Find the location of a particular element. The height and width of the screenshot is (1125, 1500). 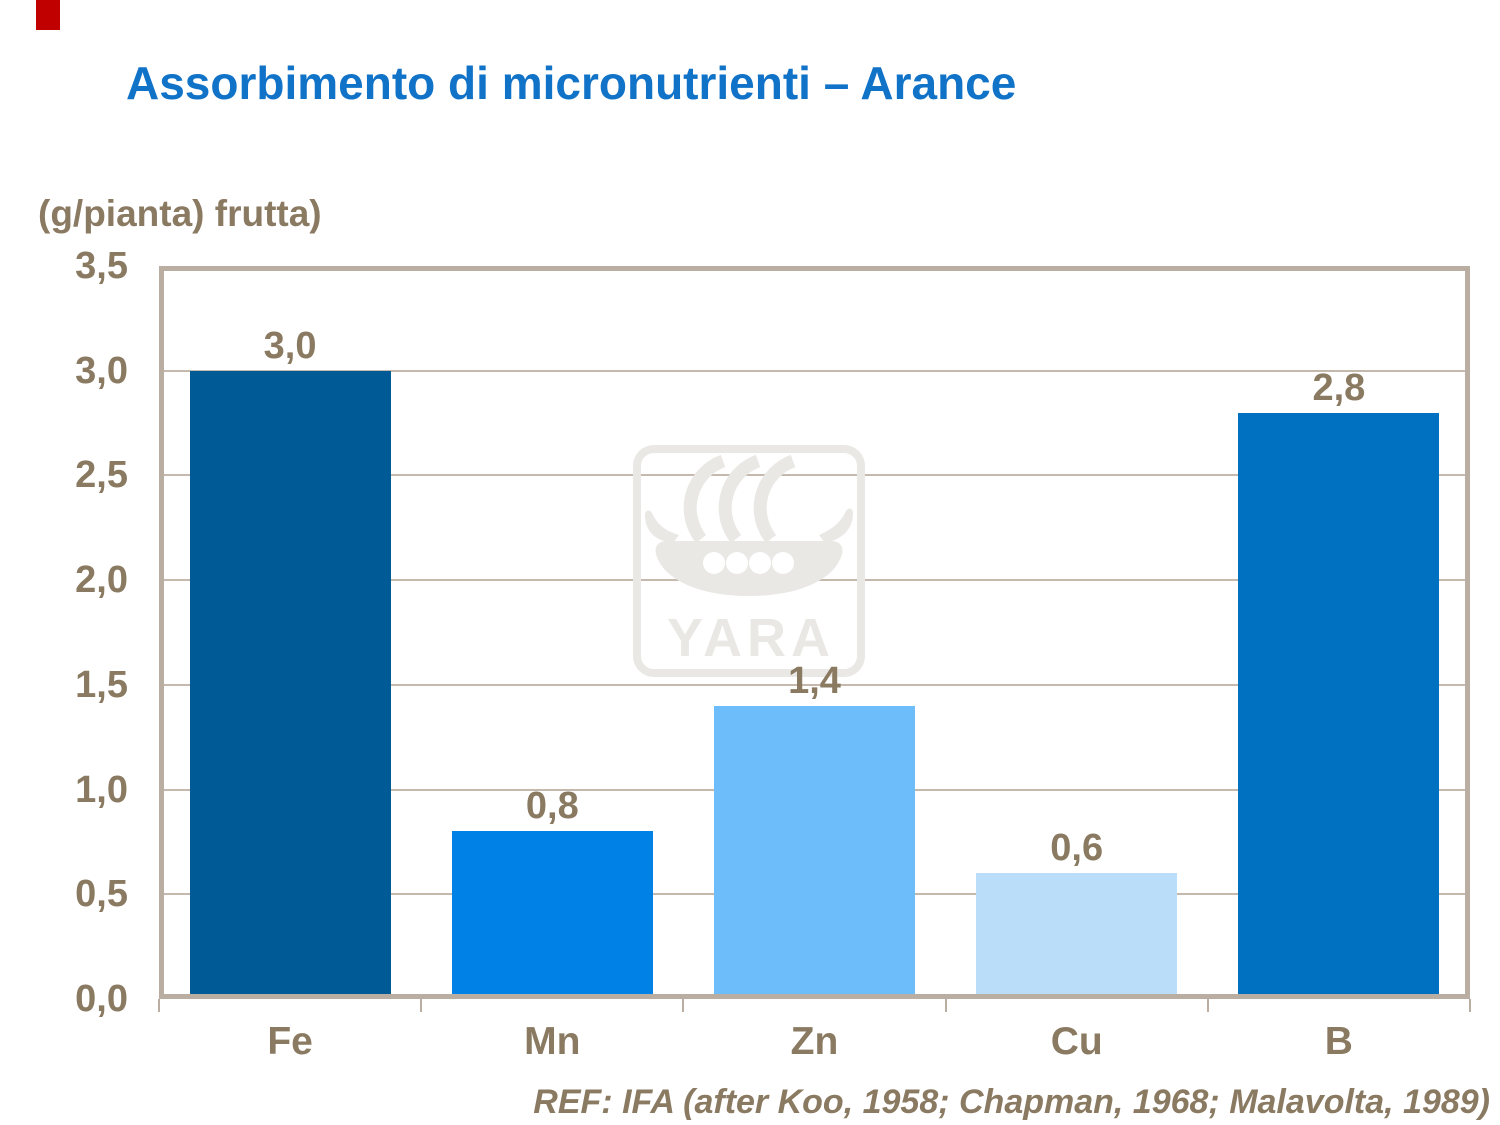

bar-Fe is located at coordinates (290, 684).